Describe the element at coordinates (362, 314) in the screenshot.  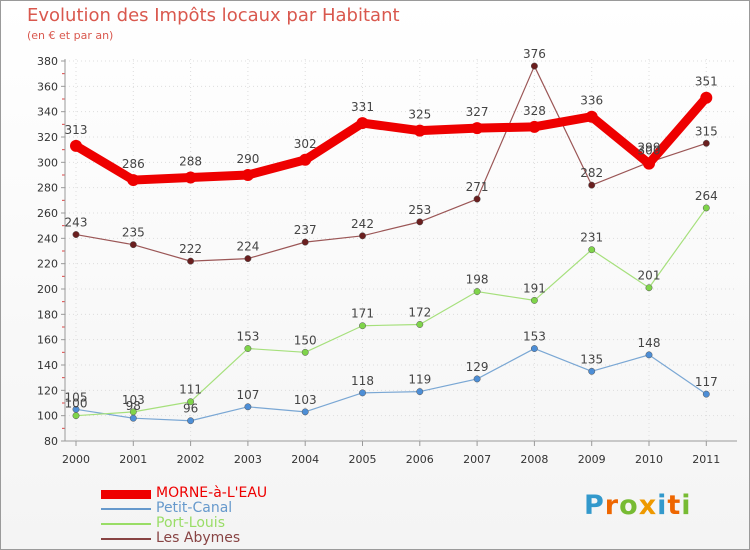
I see `data-label: 171` at that location.